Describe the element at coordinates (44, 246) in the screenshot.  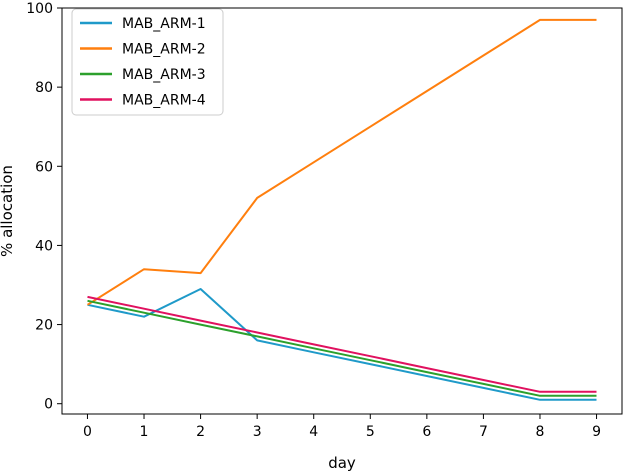
I see `y-tick-label: 40` at that location.